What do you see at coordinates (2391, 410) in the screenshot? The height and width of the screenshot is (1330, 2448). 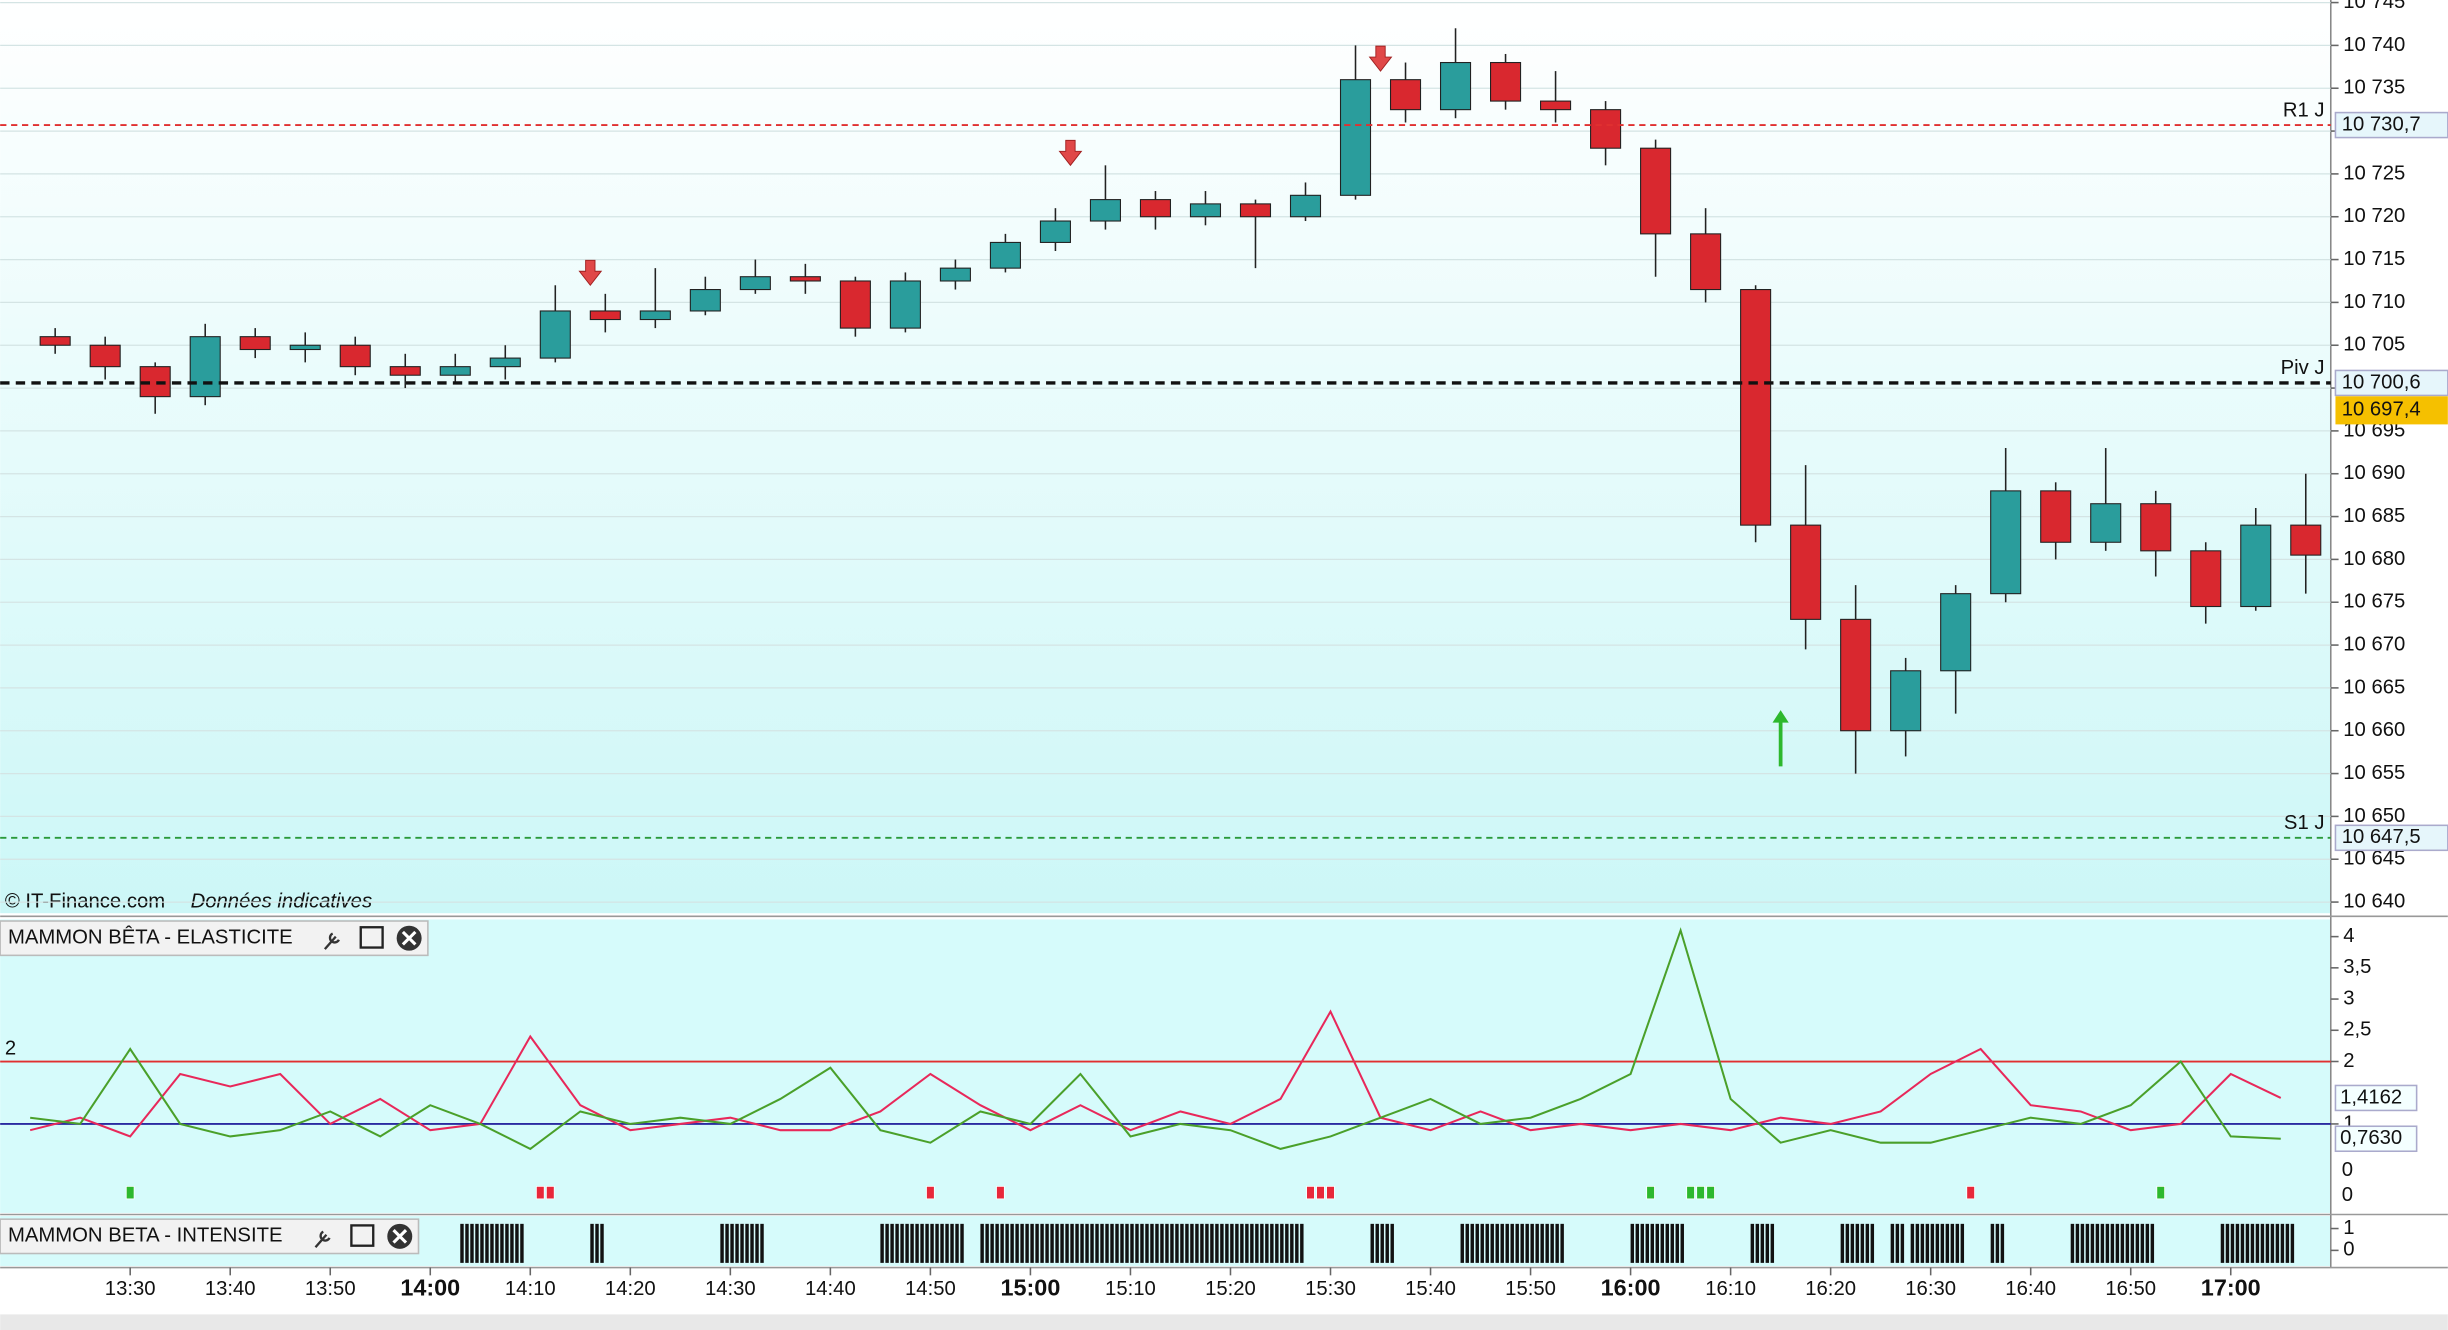 I see `last-price-box` at bounding box center [2391, 410].